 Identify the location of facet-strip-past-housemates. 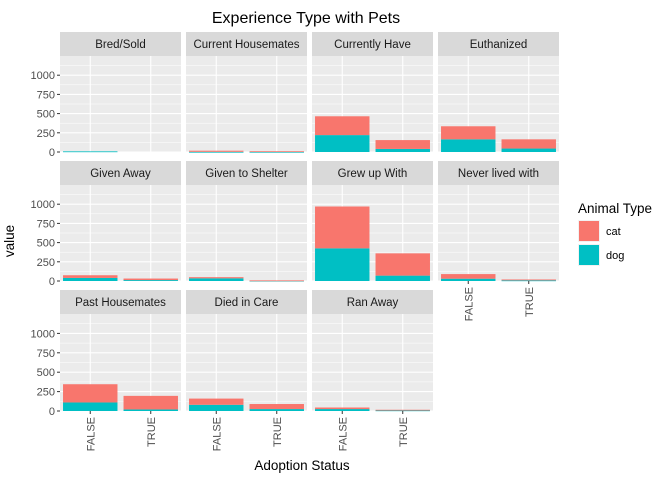
(120, 302).